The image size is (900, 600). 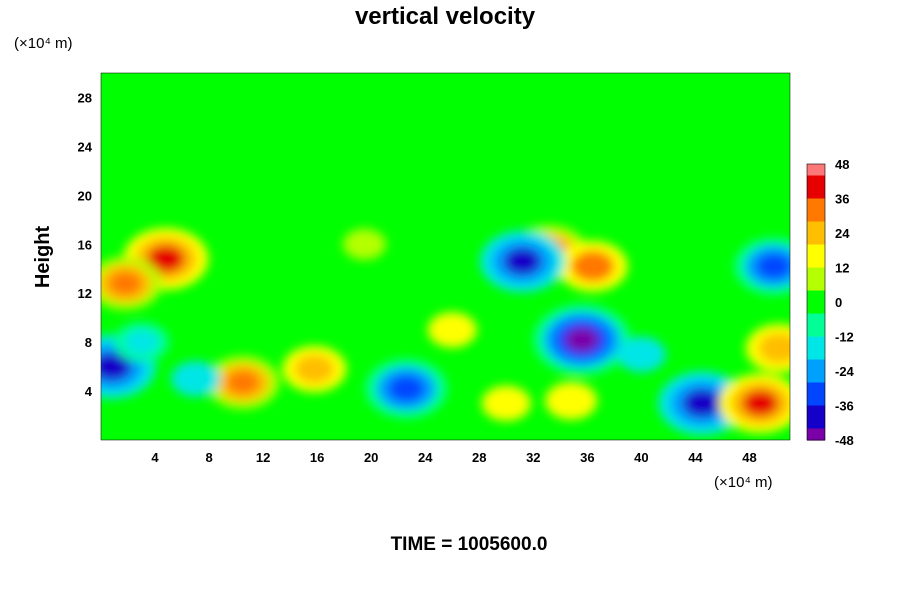 I want to click on y-tick-label-2: 12, so click(x=85, y=293).